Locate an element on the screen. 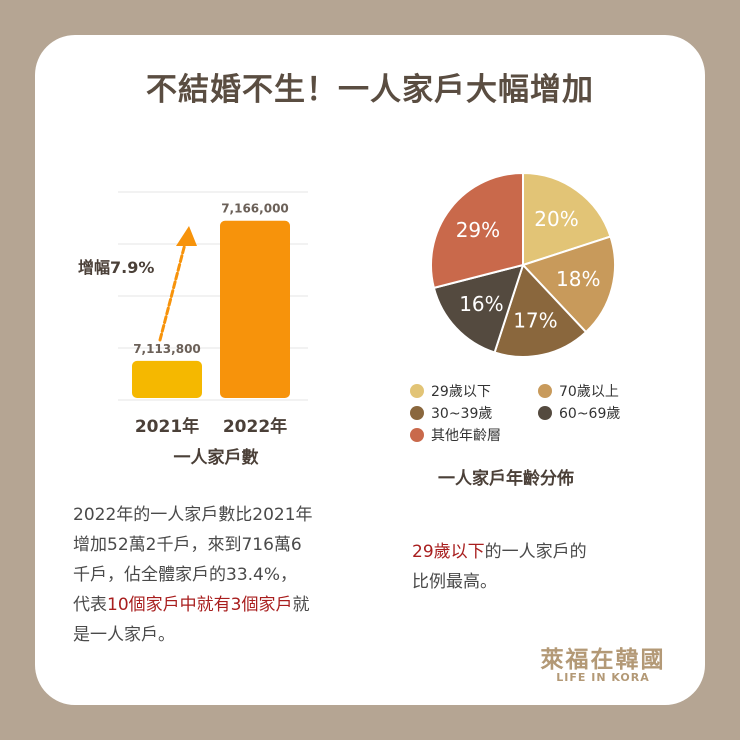  legend-item: 60~69歲 is located at coordinates (579, 413).